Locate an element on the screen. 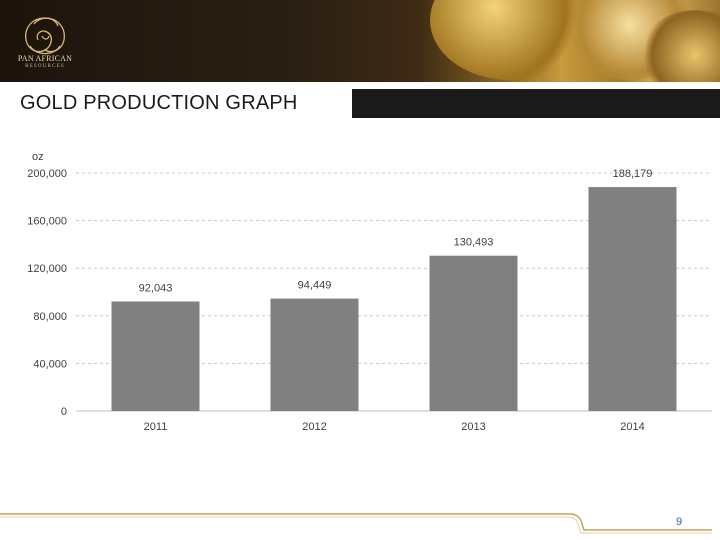 The image size is (720, 540). y-tick-label: 0 is located at coordinates (64, 412).